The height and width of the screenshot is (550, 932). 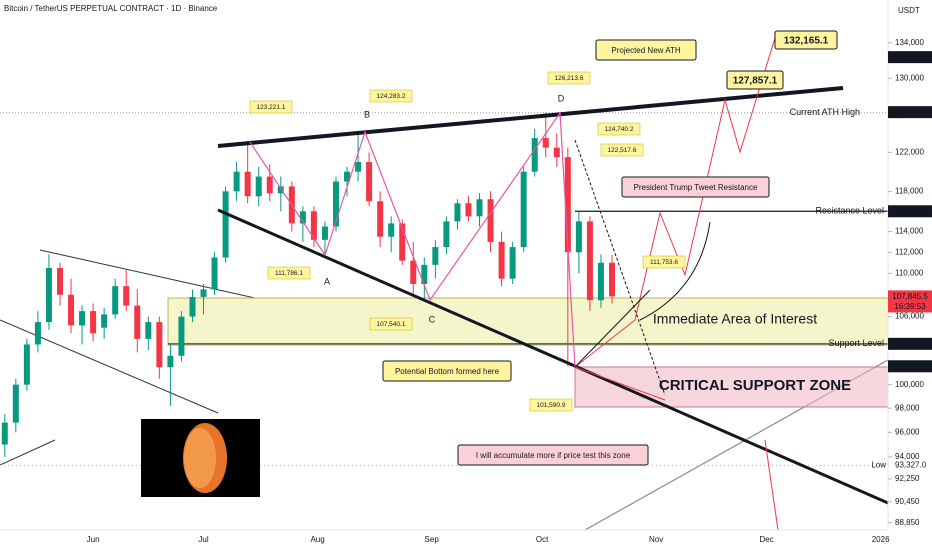 I want to click on bitcoin-coin-face, so click(x=200, y=458).